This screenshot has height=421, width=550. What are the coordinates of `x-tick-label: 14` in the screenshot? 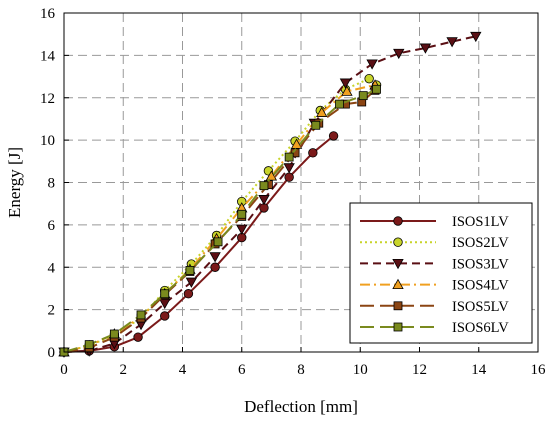 It's located at (479, 370).